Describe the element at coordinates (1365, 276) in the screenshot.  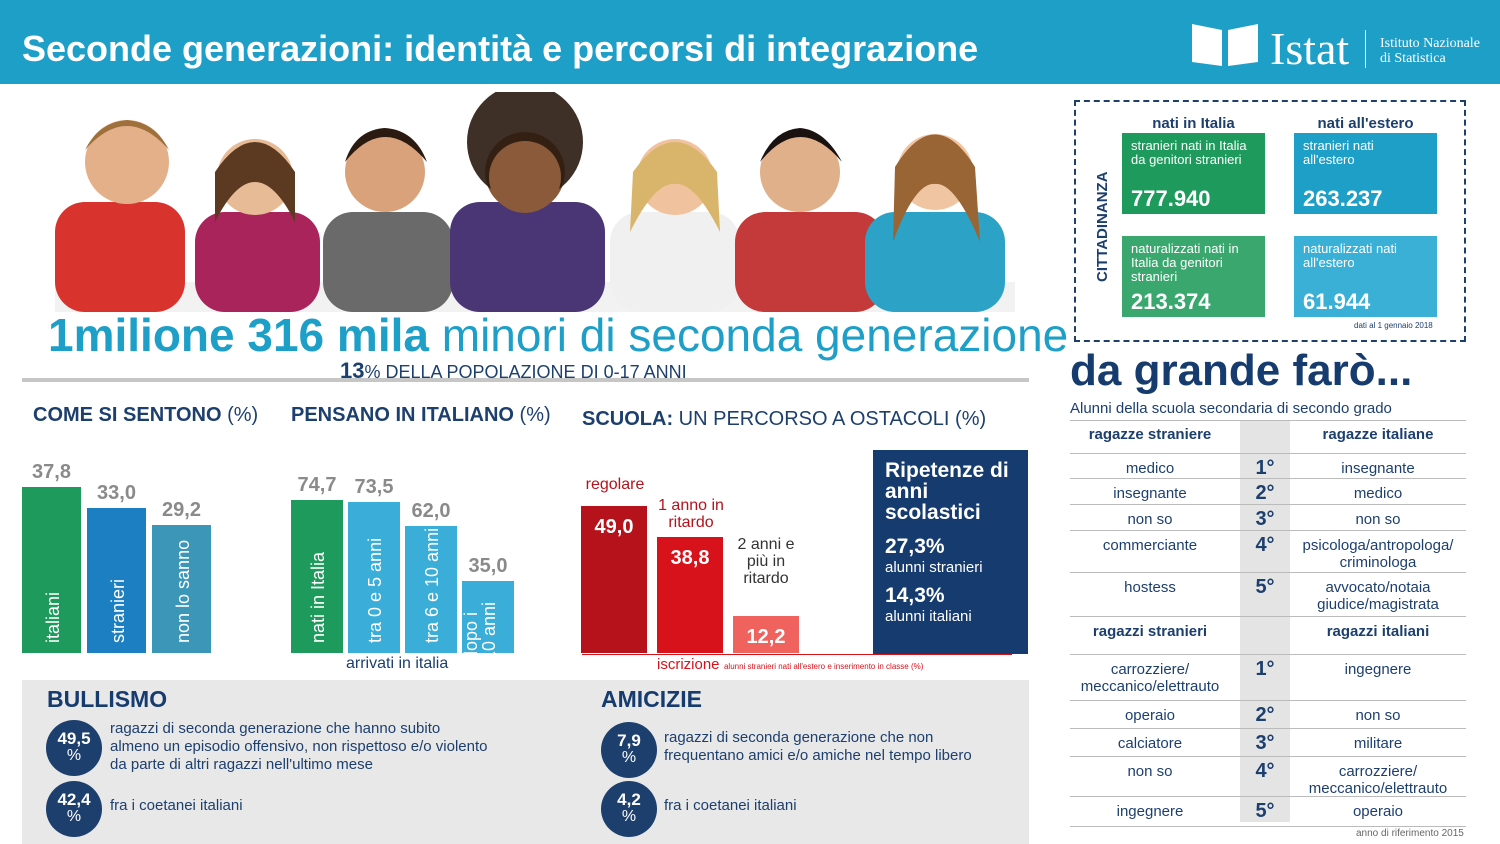
I see `cittadinanza-cell: naturalizzati nati all'estero 61.944` at that location.